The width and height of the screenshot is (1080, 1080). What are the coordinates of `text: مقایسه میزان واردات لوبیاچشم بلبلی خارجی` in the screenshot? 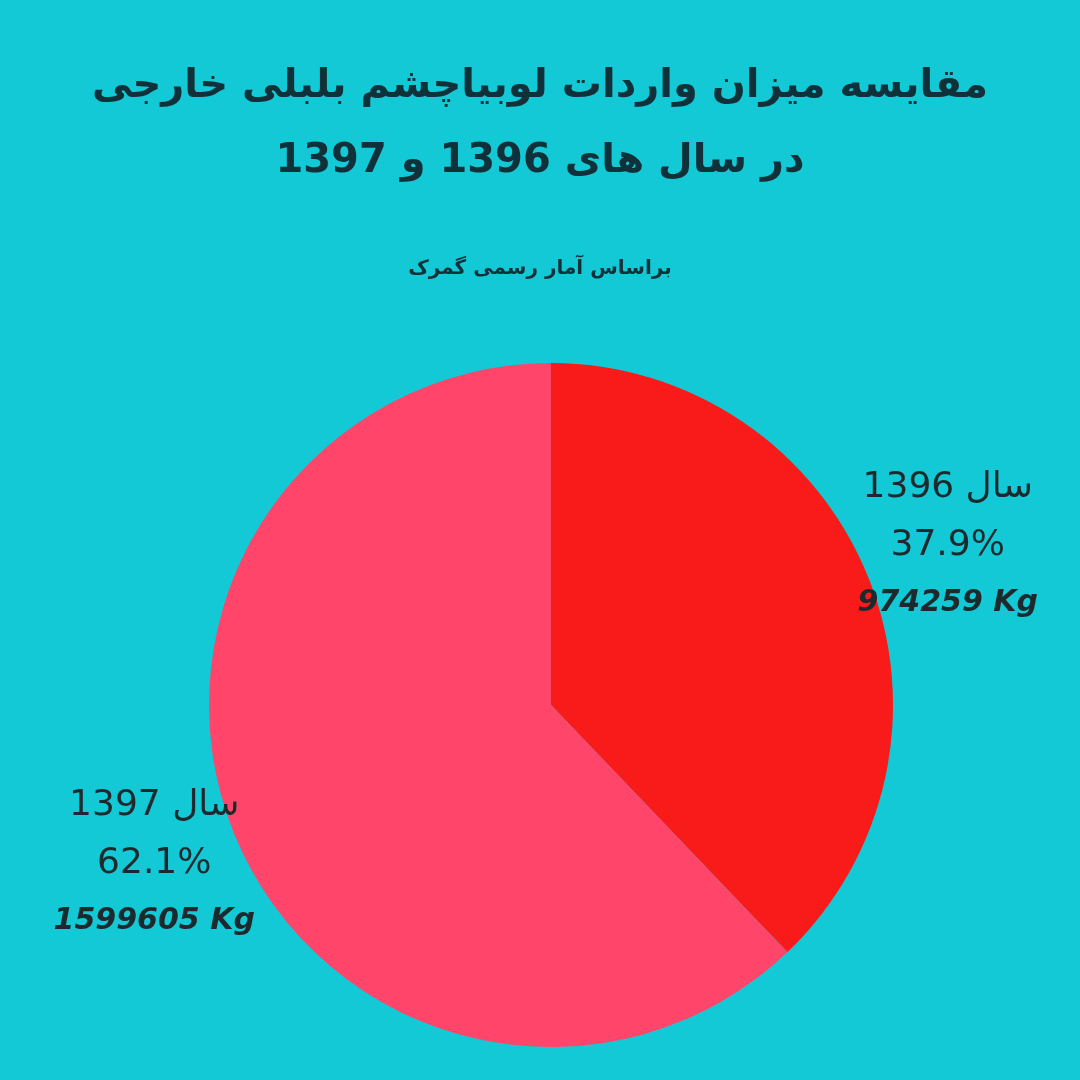 It's located at (540, 83).